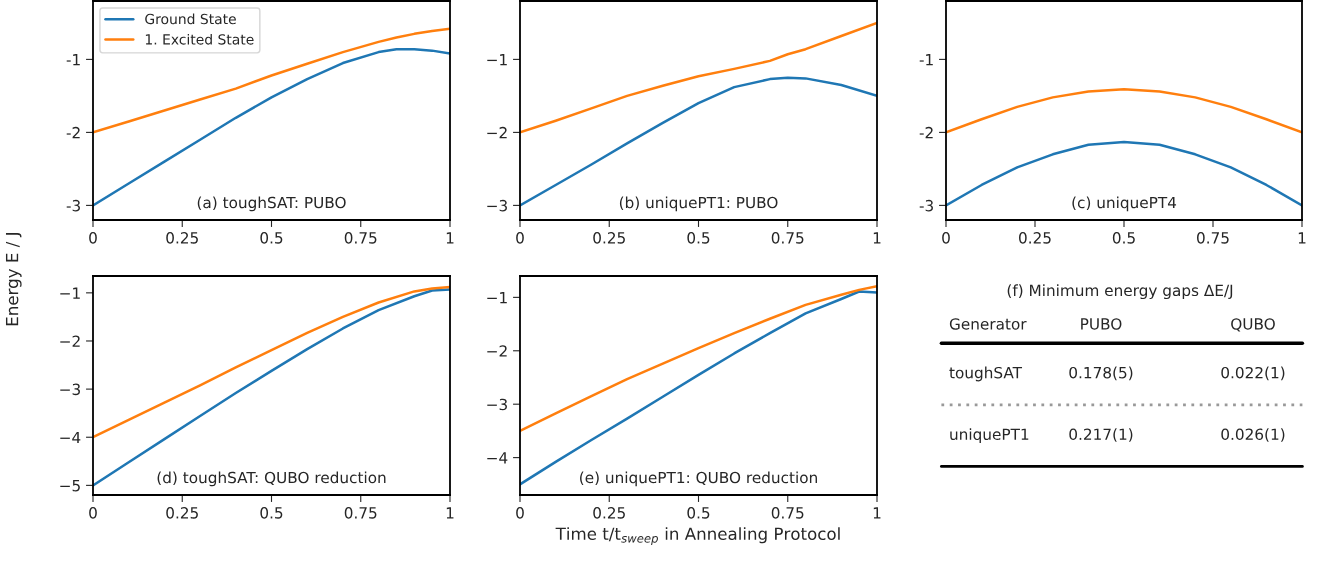 This screenshot has height=574, width=1323. What do you see at coordinates (1101, 435) in the screenshot?
I see `text: 0.217(1)` at bounding box center [1101, 435].